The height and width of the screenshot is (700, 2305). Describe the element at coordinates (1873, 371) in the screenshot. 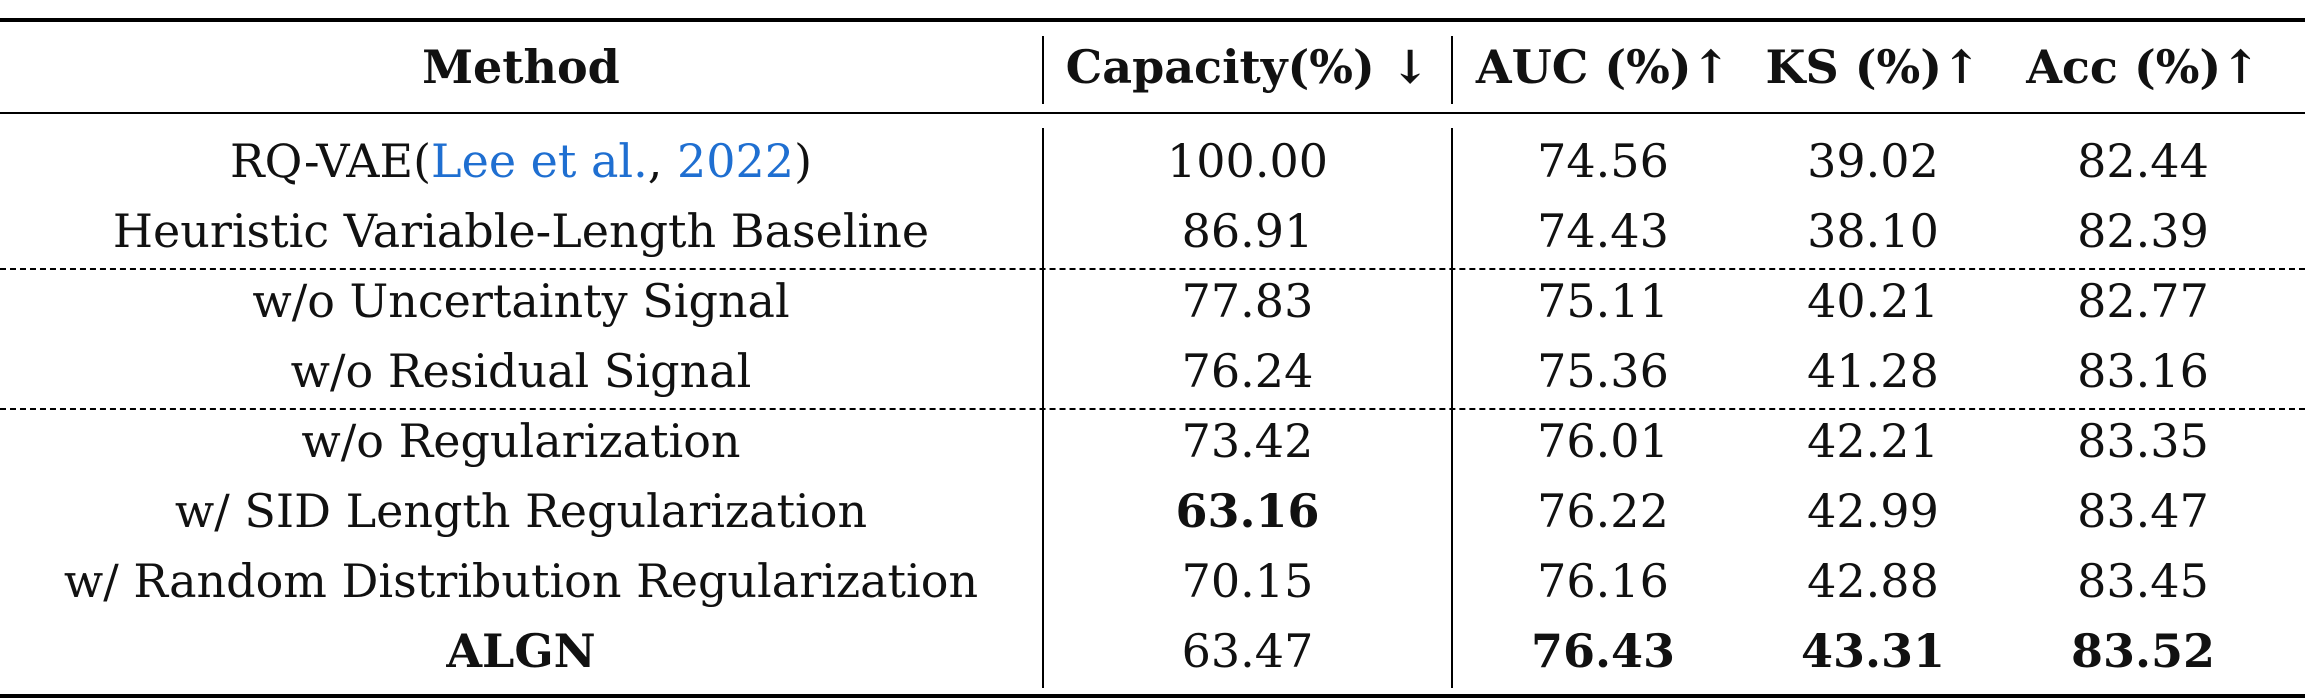

I see `row-no-residual-ks: 41.28` at that location.